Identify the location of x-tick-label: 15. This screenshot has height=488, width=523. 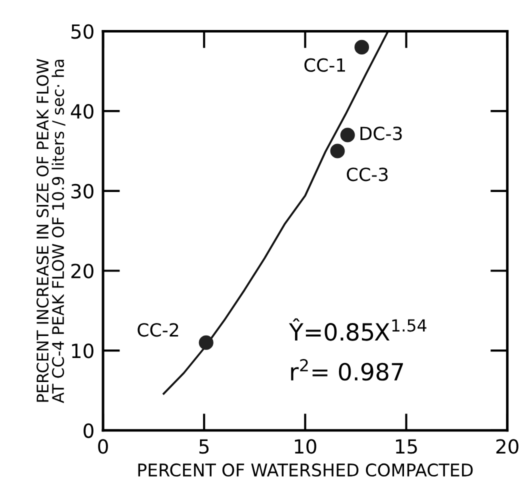
(406, 446).